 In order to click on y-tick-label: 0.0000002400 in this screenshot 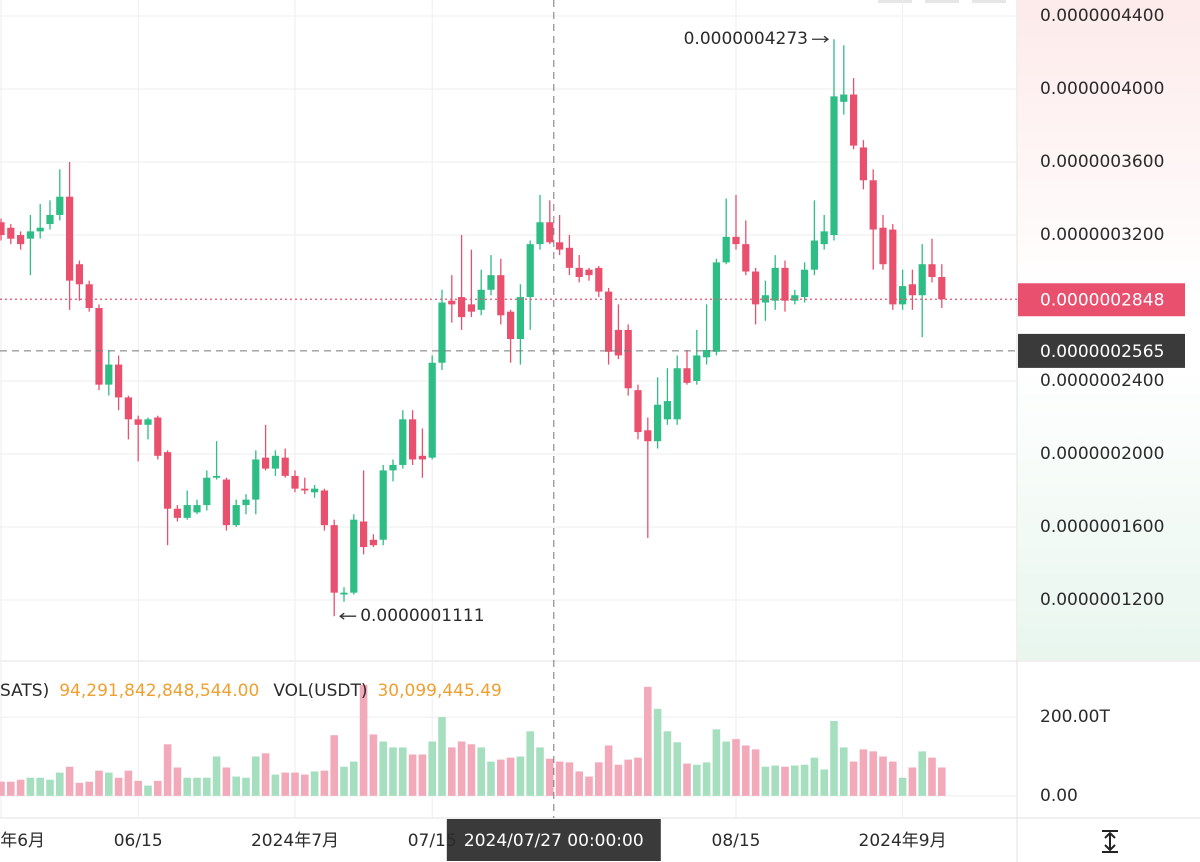, I will do `click(1102, 381)`.